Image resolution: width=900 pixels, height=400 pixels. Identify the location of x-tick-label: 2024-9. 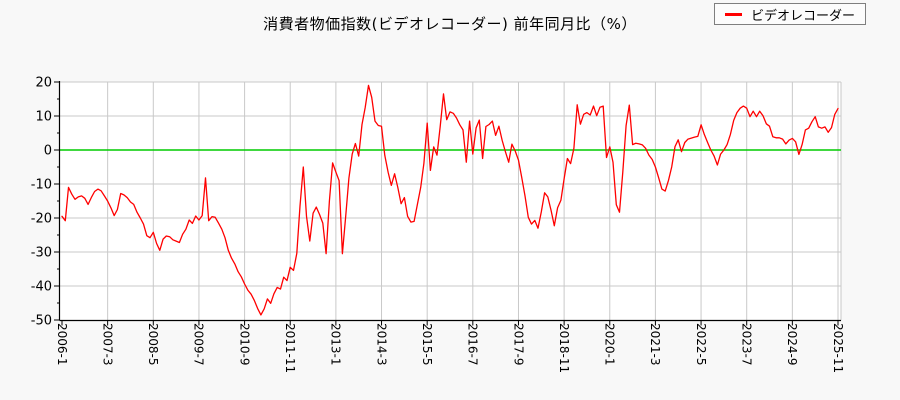
(792, 344).